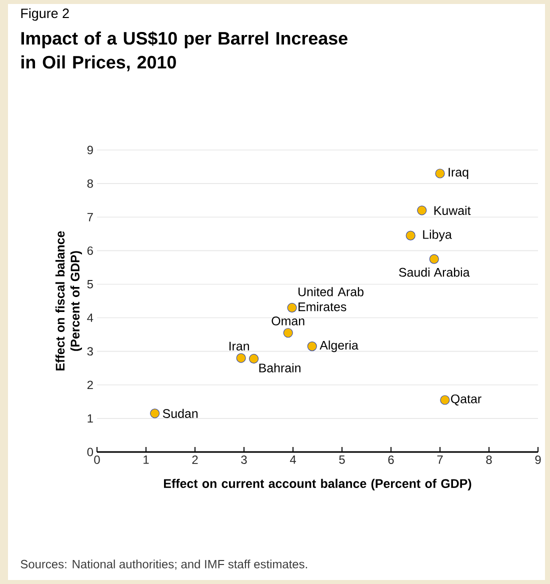 This screenshot has height=584, width=550. Describe the element at coordinates (391, 460) in the screenshot. I see `x-tick-label: 6` at that location.